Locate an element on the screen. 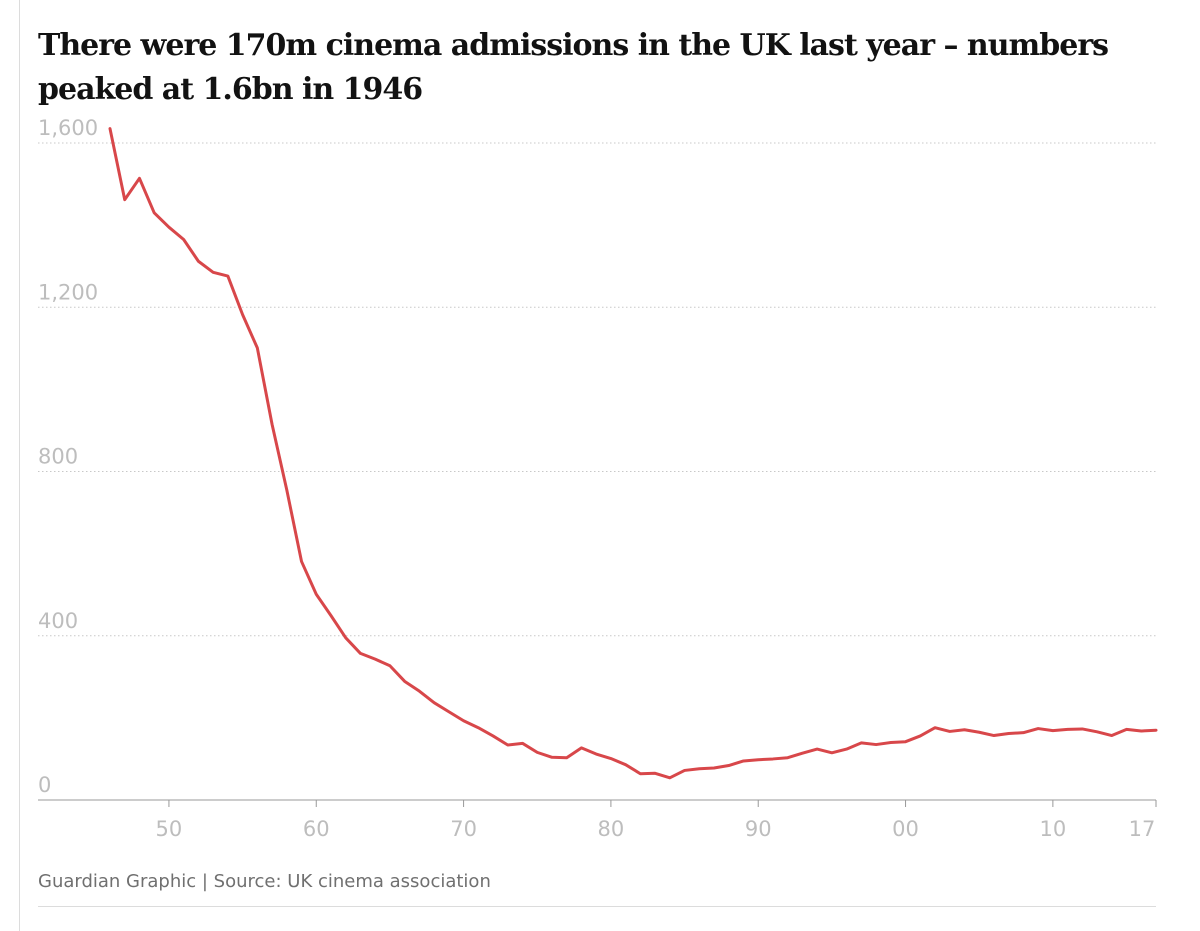 The image size is (1200, 931). bottom-rule is located at coordinates (597, 906).